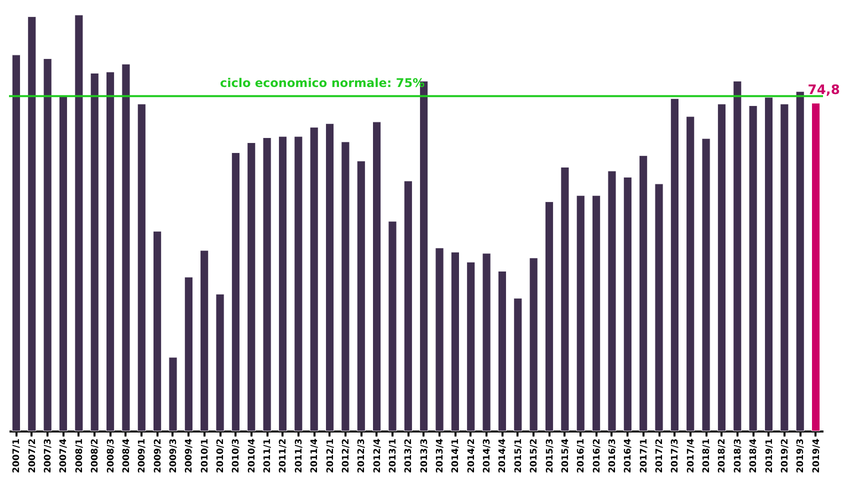 The image size is (854, 477). Describe the element at coordinates (49, 456) in the screenshot. I see `x-tick-label: 2007/3` at that location.